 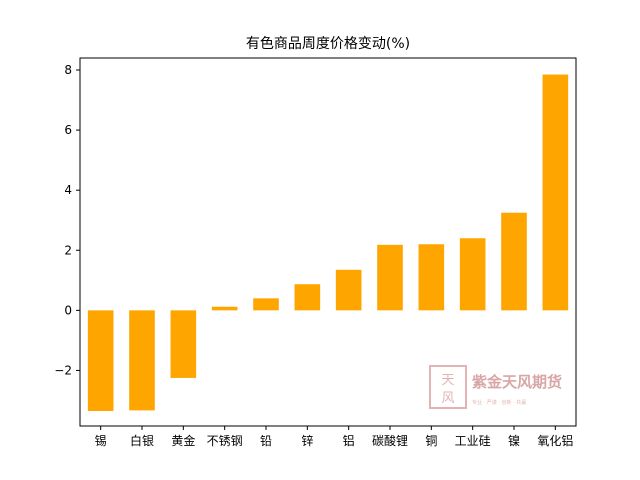 I want to click on watermark-seal-char-1: 天, so click(x=447, y=380).